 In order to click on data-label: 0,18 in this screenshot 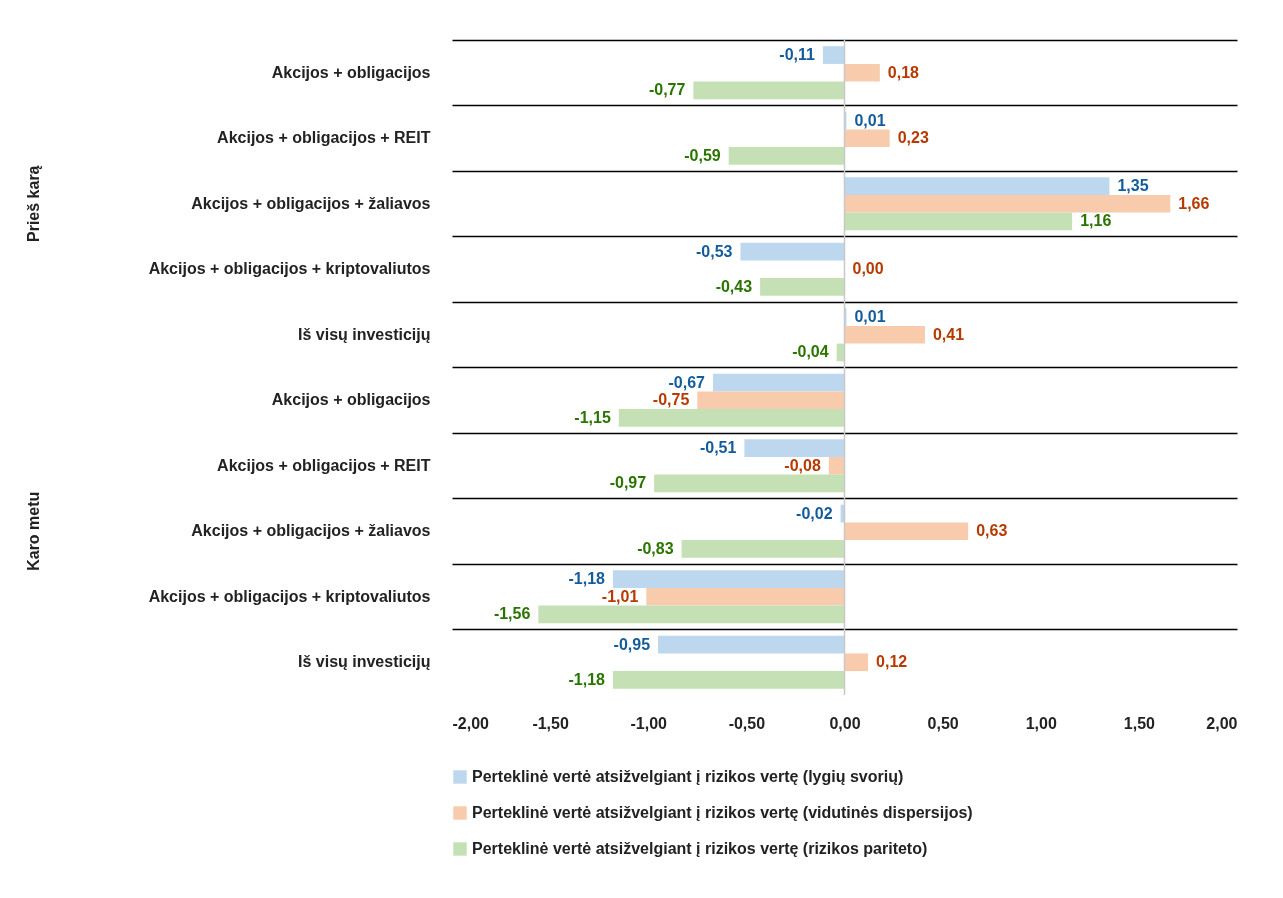, I will do `click(903, 72)`.